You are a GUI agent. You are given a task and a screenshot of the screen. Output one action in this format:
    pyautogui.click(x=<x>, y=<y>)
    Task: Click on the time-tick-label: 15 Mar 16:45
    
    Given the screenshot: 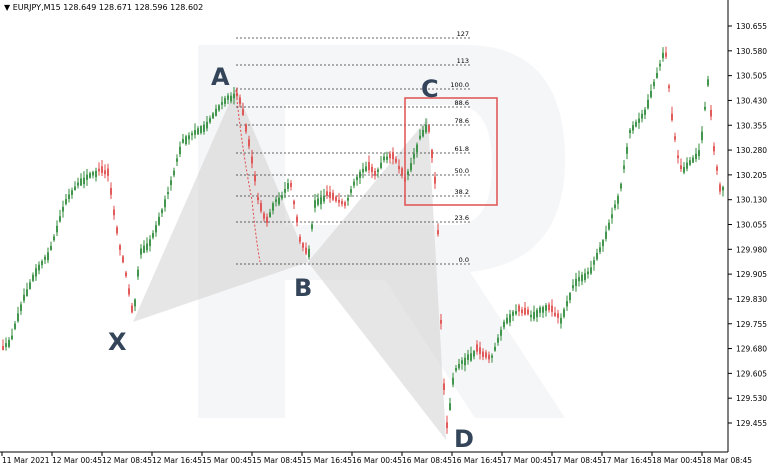 What is the action you would take?
    pyautogui.click(x=327, y=460)
    